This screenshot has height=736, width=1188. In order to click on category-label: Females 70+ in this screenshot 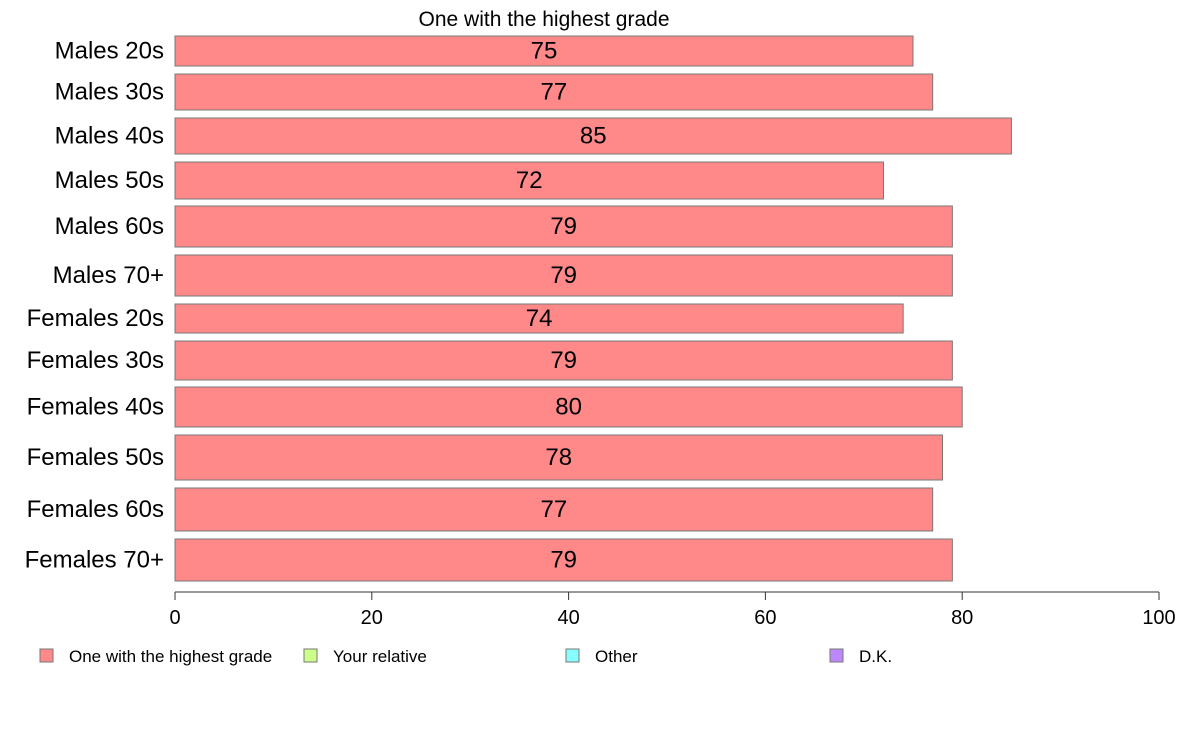, I will do `click(94, 560)`.